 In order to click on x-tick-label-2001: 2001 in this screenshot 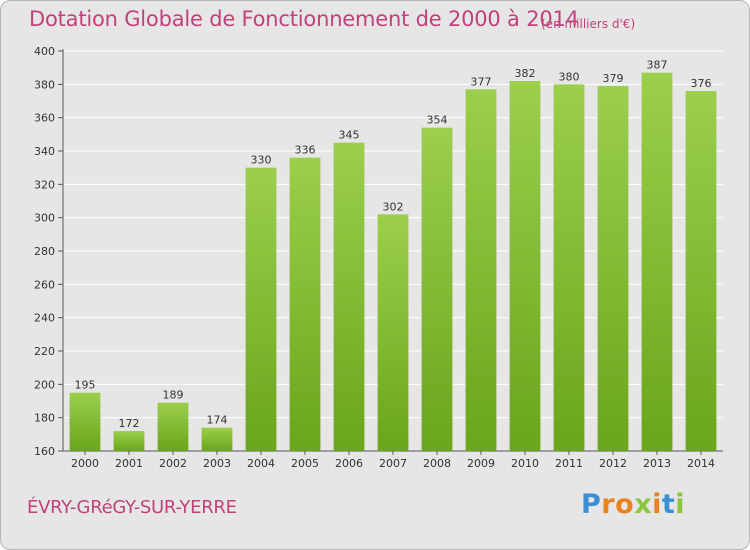, I will do `click(129, 463)`.